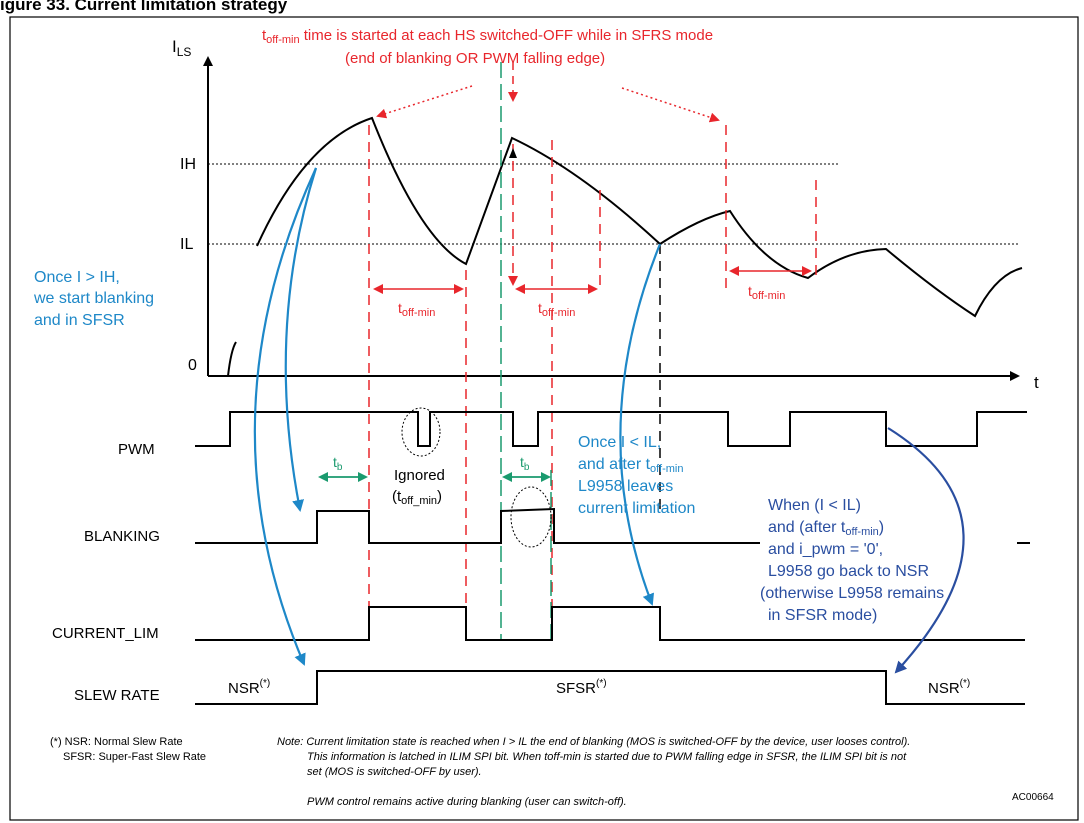  What do you see at coordinates (1036, 382) in the screenshot?
I see `x-axis-label: t` at bounding box center [1036, 382].